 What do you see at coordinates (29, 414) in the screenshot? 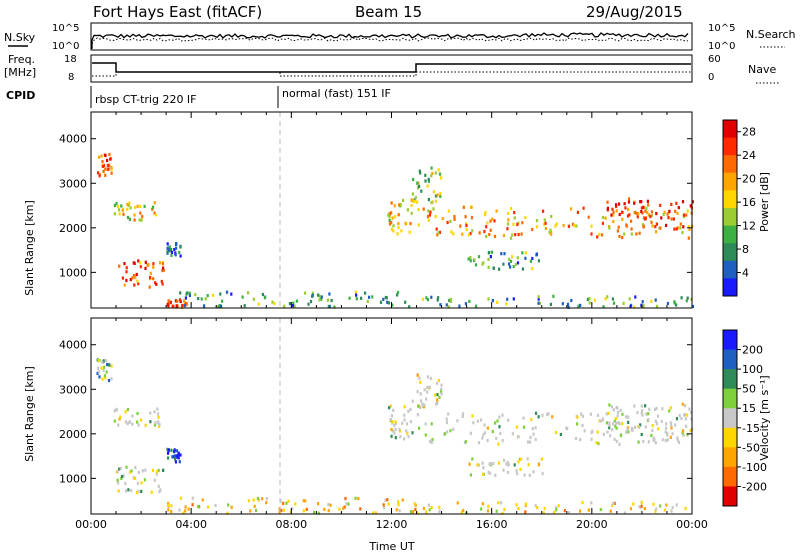
I see `velocity-ylabel: Slant Range [km]` at bounding box center [29, 414].